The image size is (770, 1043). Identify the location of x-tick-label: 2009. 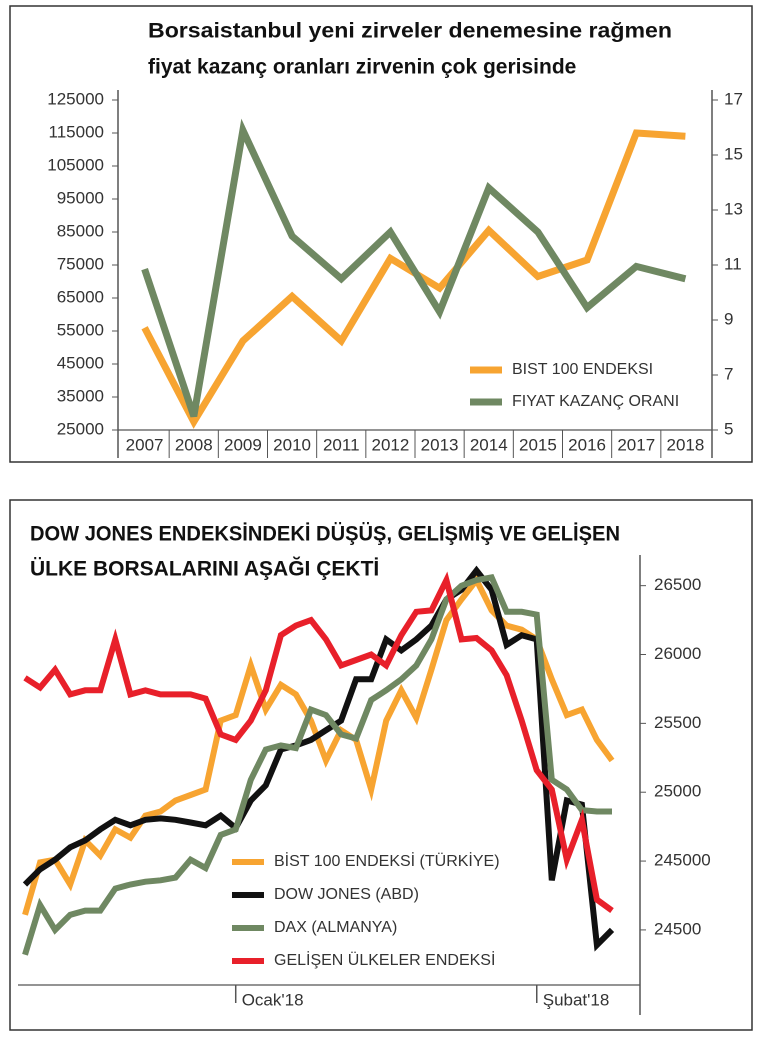
(243, 444).